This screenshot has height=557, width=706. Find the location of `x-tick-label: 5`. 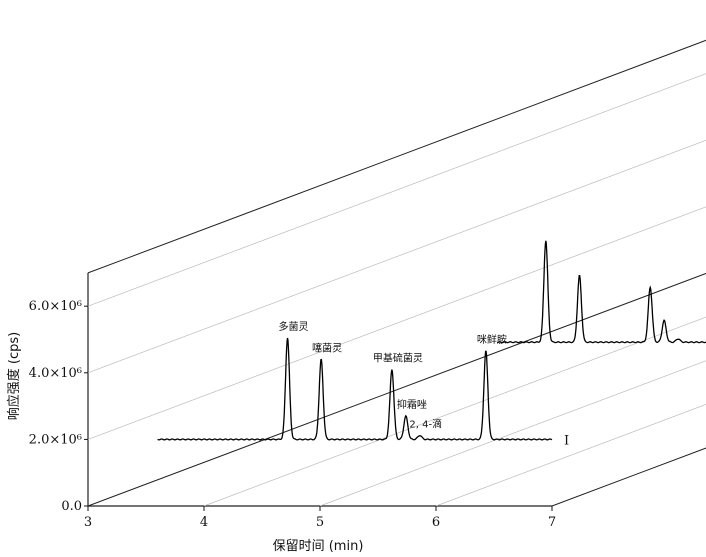

x-tick-label: 5 is located at coordinates (320, 522).